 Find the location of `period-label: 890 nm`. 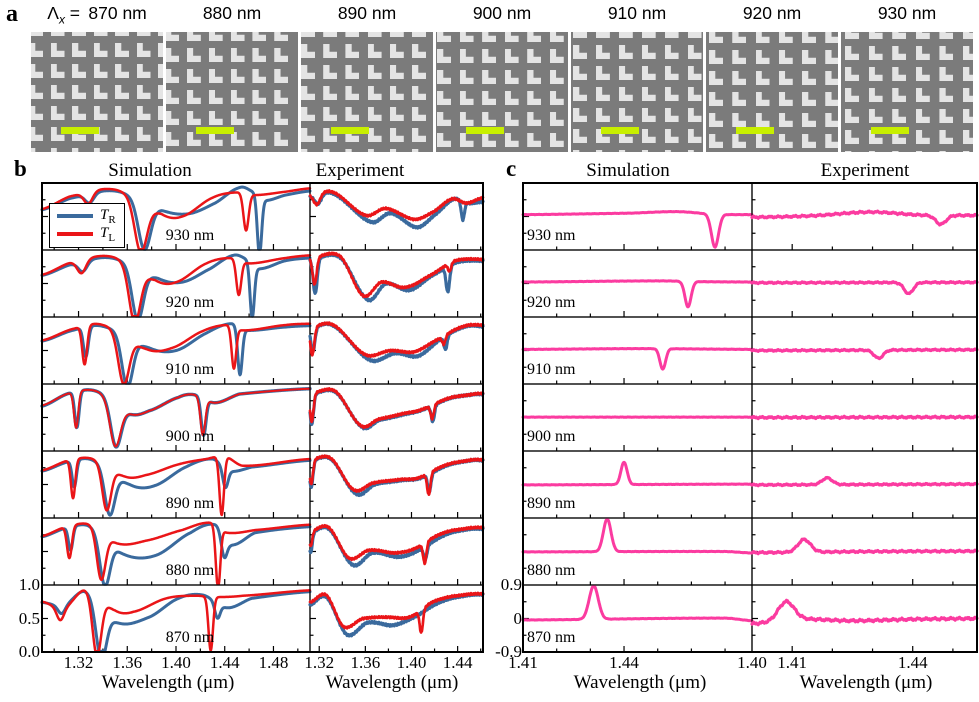

period-label: 890 nm is located at coordinates (367, 13).